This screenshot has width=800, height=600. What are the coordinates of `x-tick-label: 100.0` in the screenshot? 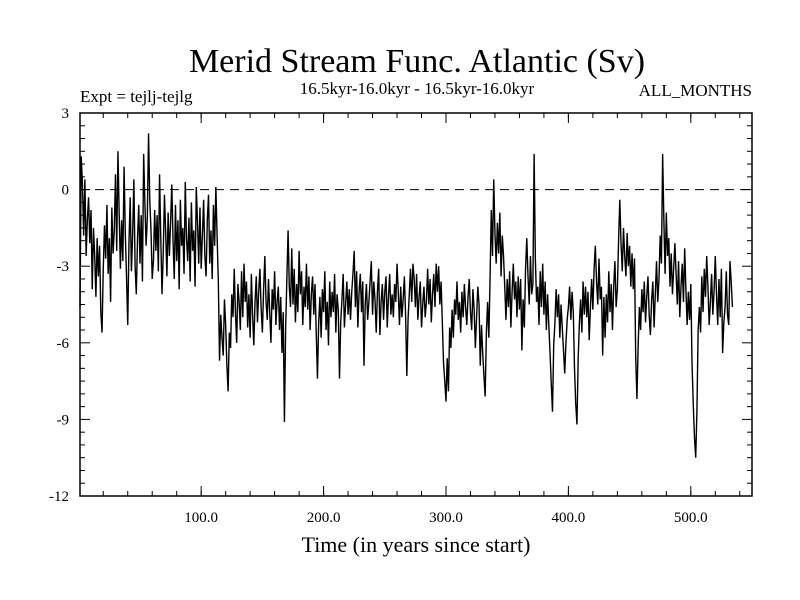 It's located at (201, 518).